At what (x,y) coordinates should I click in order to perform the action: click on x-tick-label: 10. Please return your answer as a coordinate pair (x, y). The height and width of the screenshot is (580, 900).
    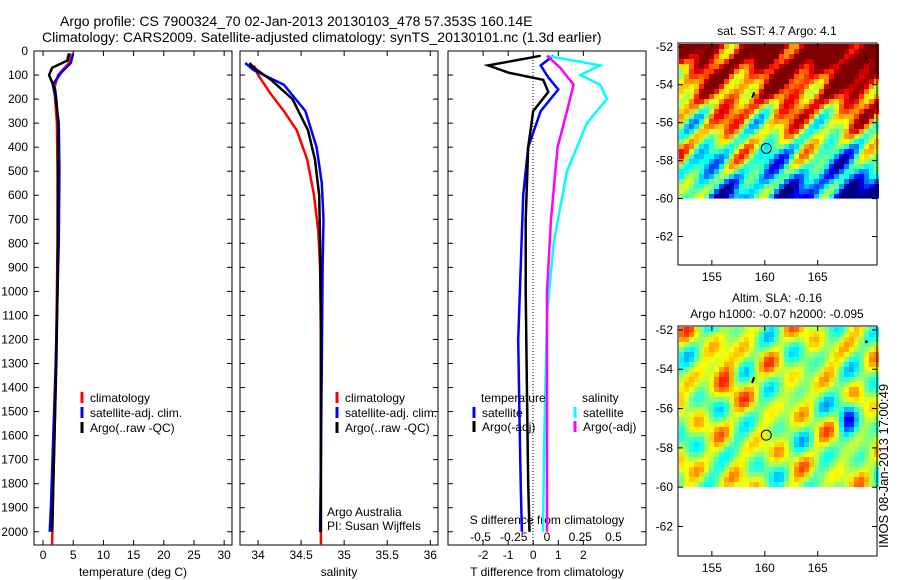
    Looking at the image, I should click on (104, 555).